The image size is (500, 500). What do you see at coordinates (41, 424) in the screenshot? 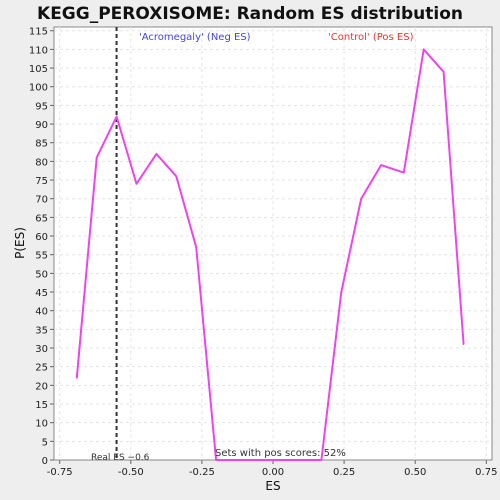
I see `y-tick-label: 10` at bounding box center [41, 424].